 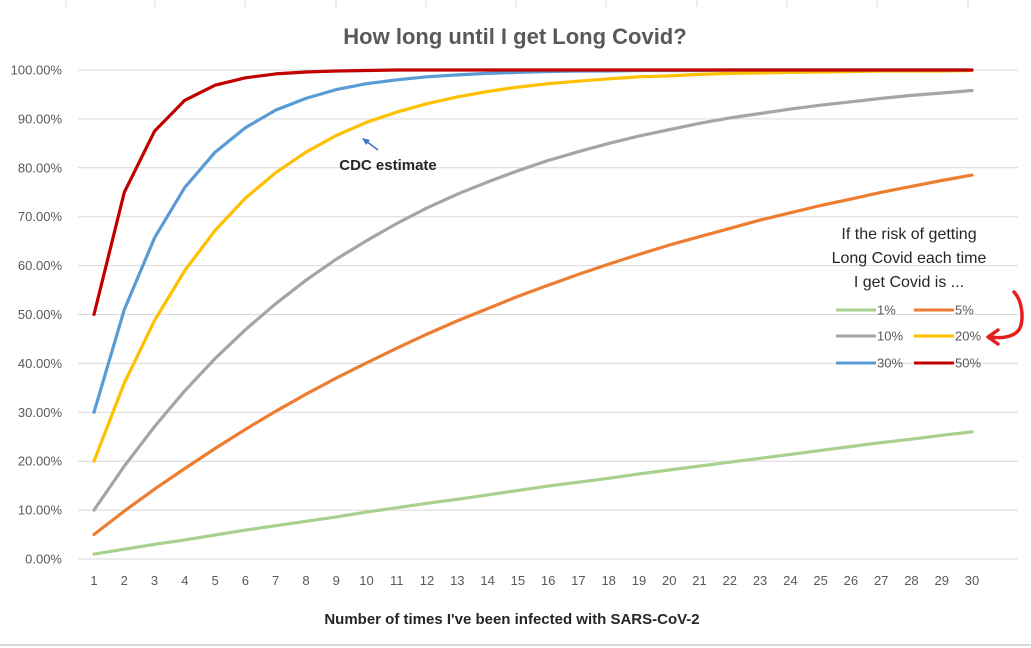 What do you see at coordinates (639, 580) in the screenshot?
I see `x-tick-label: 19` at bounding box center [639, 580].